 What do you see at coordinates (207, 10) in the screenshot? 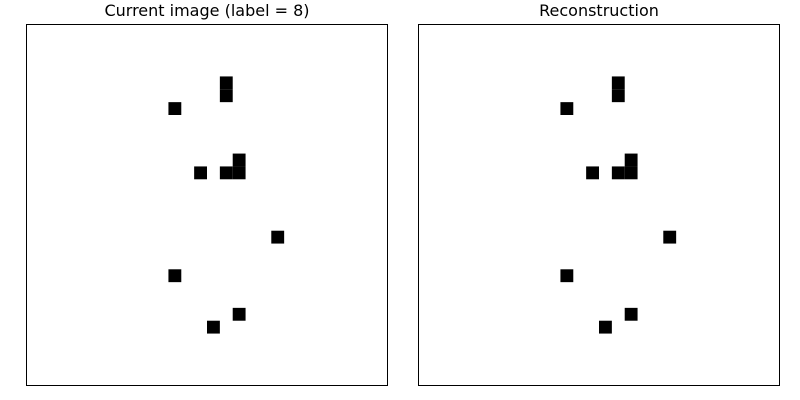
I see `current-image-title: Current image (label = 8)` at bounding box center [207, 10].